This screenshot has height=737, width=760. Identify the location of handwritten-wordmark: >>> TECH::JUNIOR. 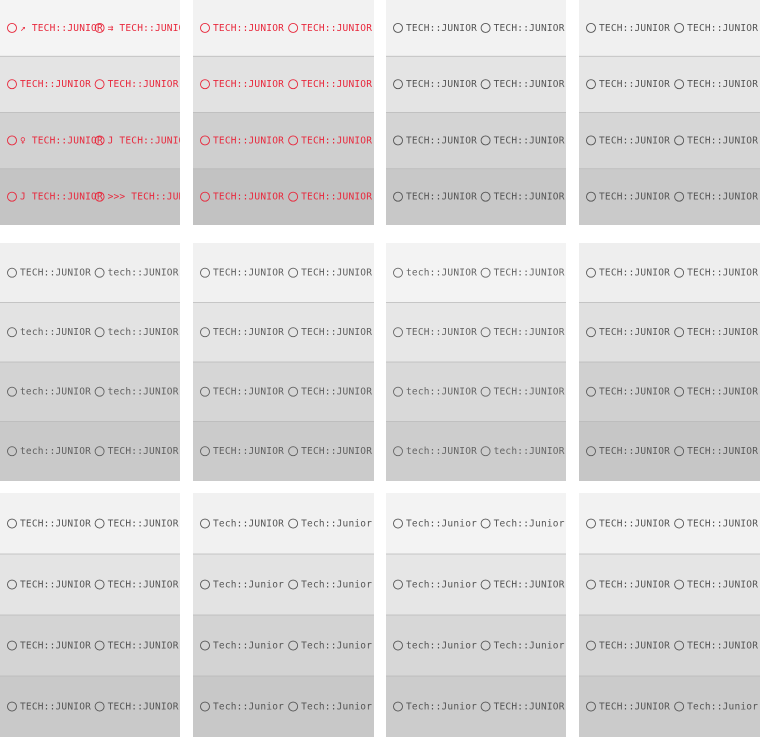
(144, 197).